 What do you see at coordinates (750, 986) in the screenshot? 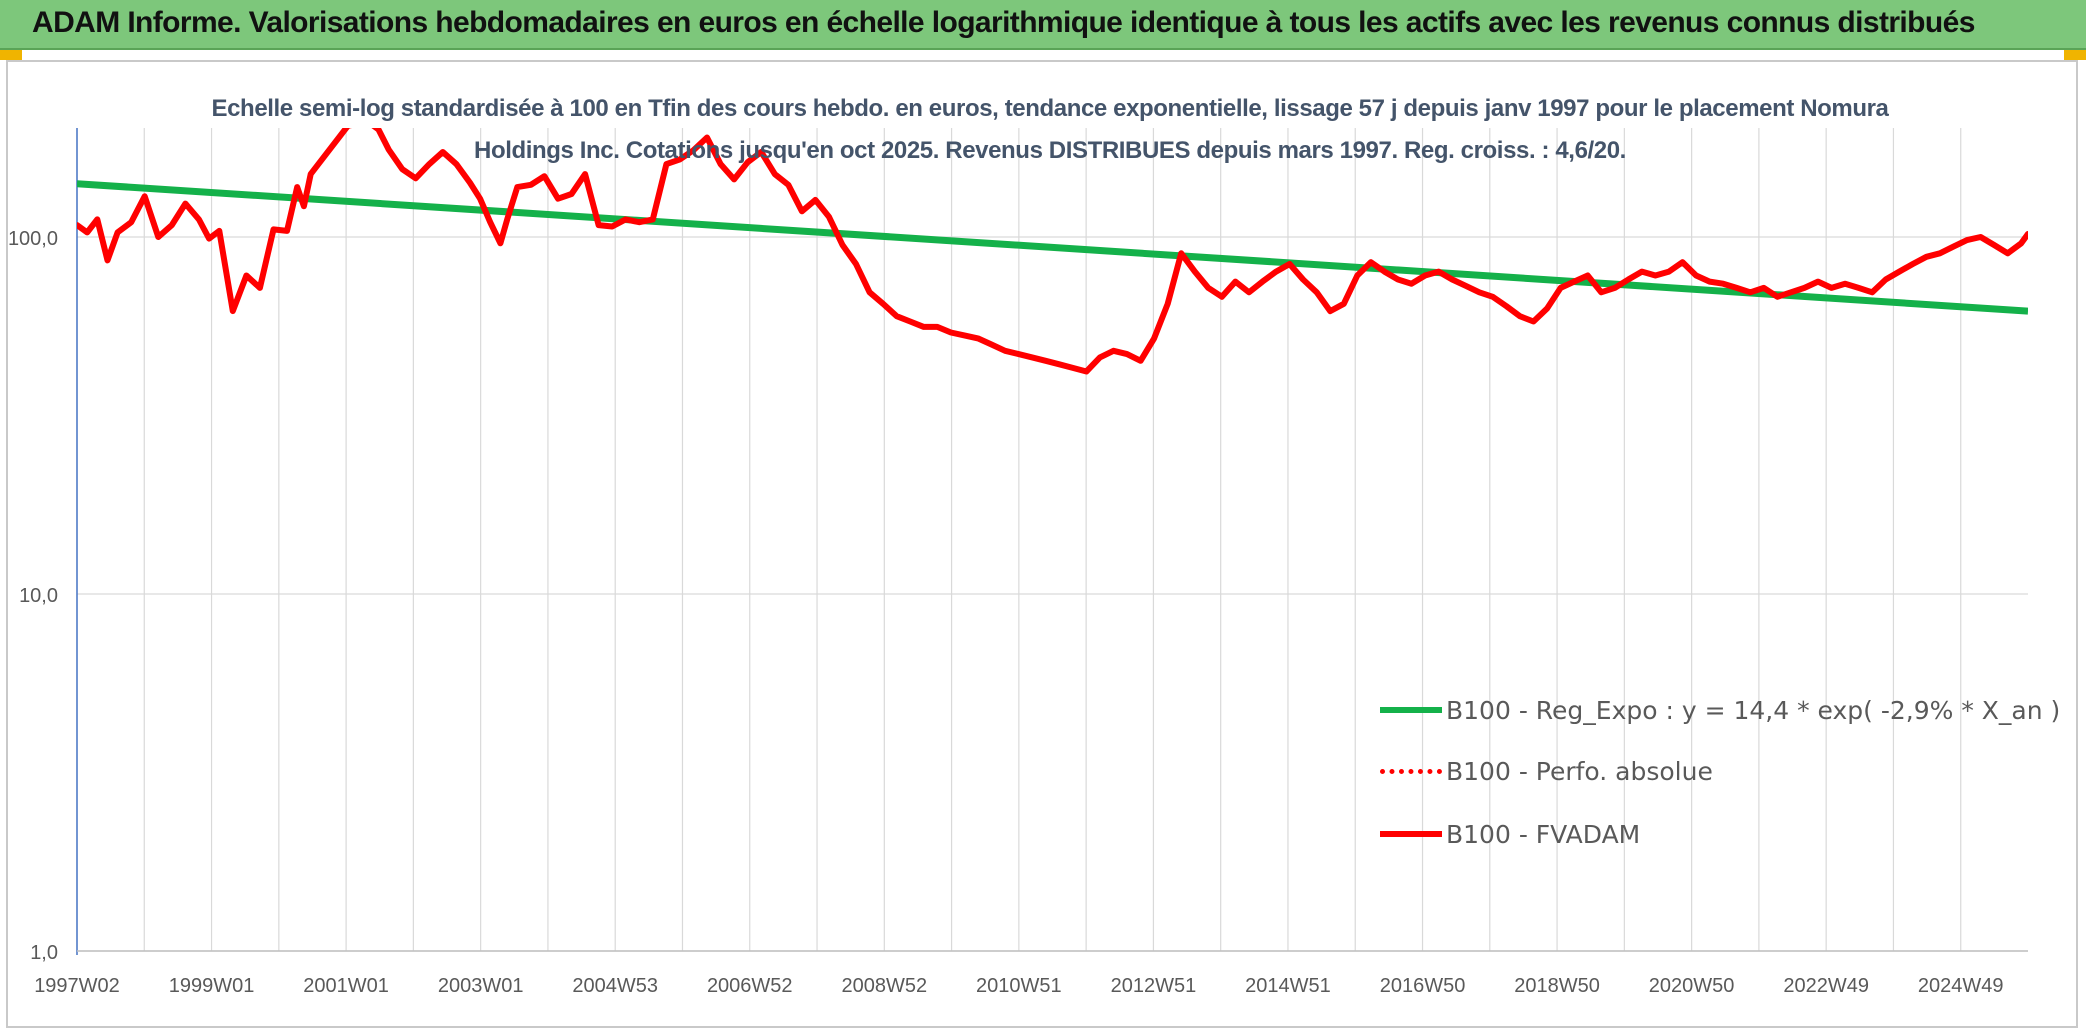
I see `x-tick-label: 2006W52` at bounding box center [750, 986].